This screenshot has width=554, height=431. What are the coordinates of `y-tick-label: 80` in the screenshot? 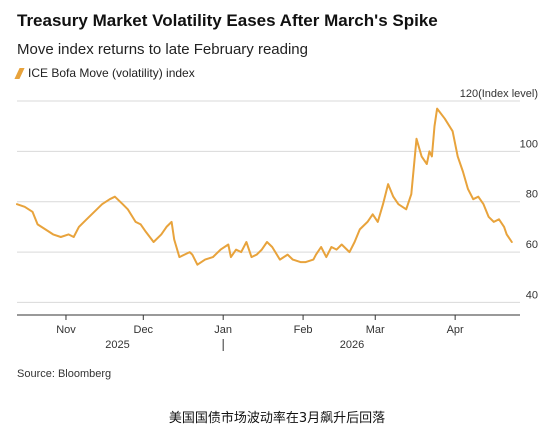 It's located at (532, 195).